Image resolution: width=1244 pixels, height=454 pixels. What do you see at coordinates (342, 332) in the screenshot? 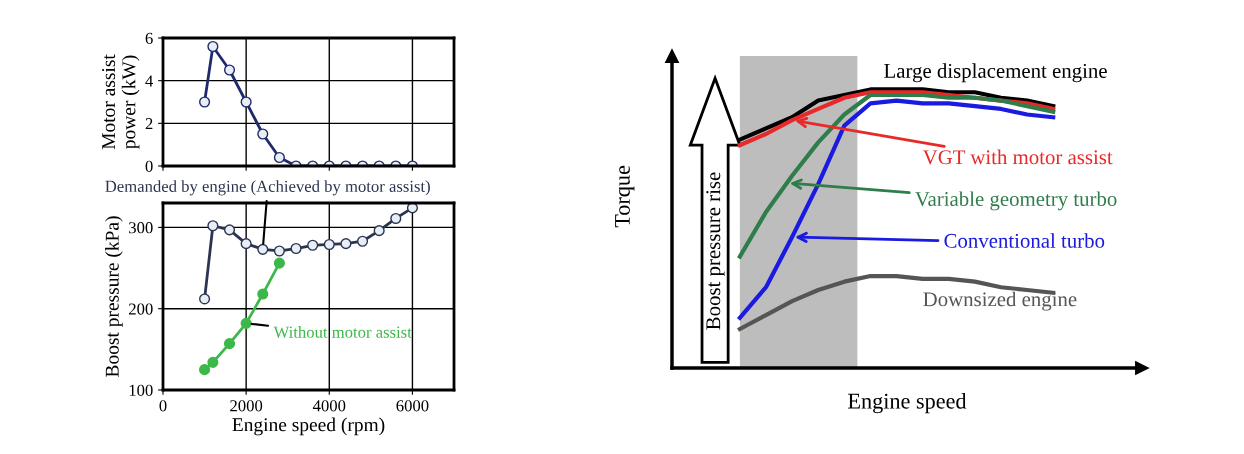
I see `annotation: Without motor assist` at bounding box center [342, 332].